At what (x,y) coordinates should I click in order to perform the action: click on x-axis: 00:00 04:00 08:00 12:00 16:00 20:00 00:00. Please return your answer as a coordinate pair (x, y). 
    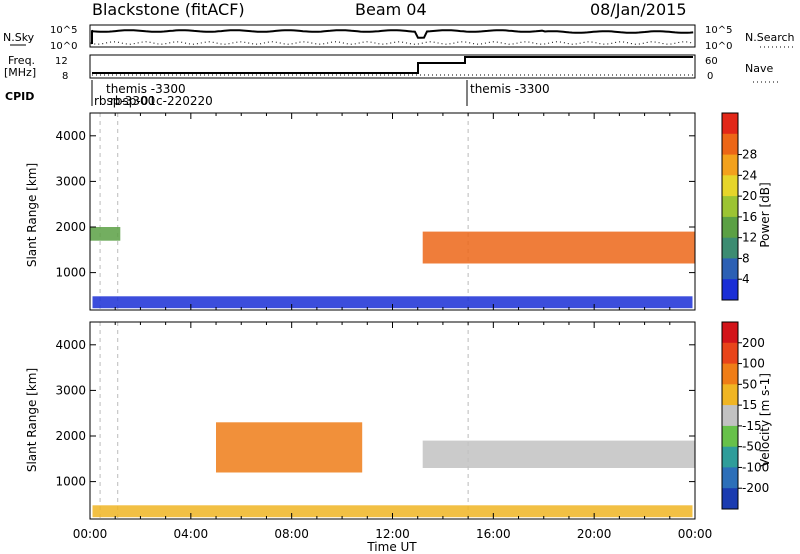
    Looking at the image, I should click on (393, 534).